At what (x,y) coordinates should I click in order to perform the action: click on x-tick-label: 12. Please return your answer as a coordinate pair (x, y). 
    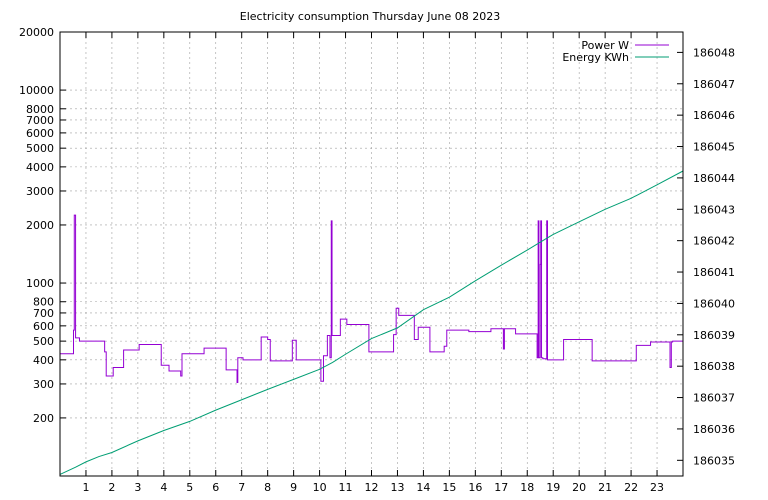
    Looking at the image, I should click on (372, 487).